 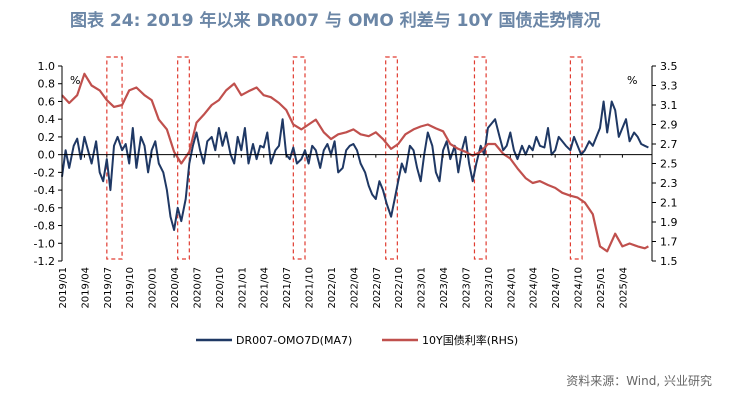 What do you see at coordinates (265, 288) in the screenshot?
I see `x-tick-label: 2021/04` at bounding box center [265, 288].